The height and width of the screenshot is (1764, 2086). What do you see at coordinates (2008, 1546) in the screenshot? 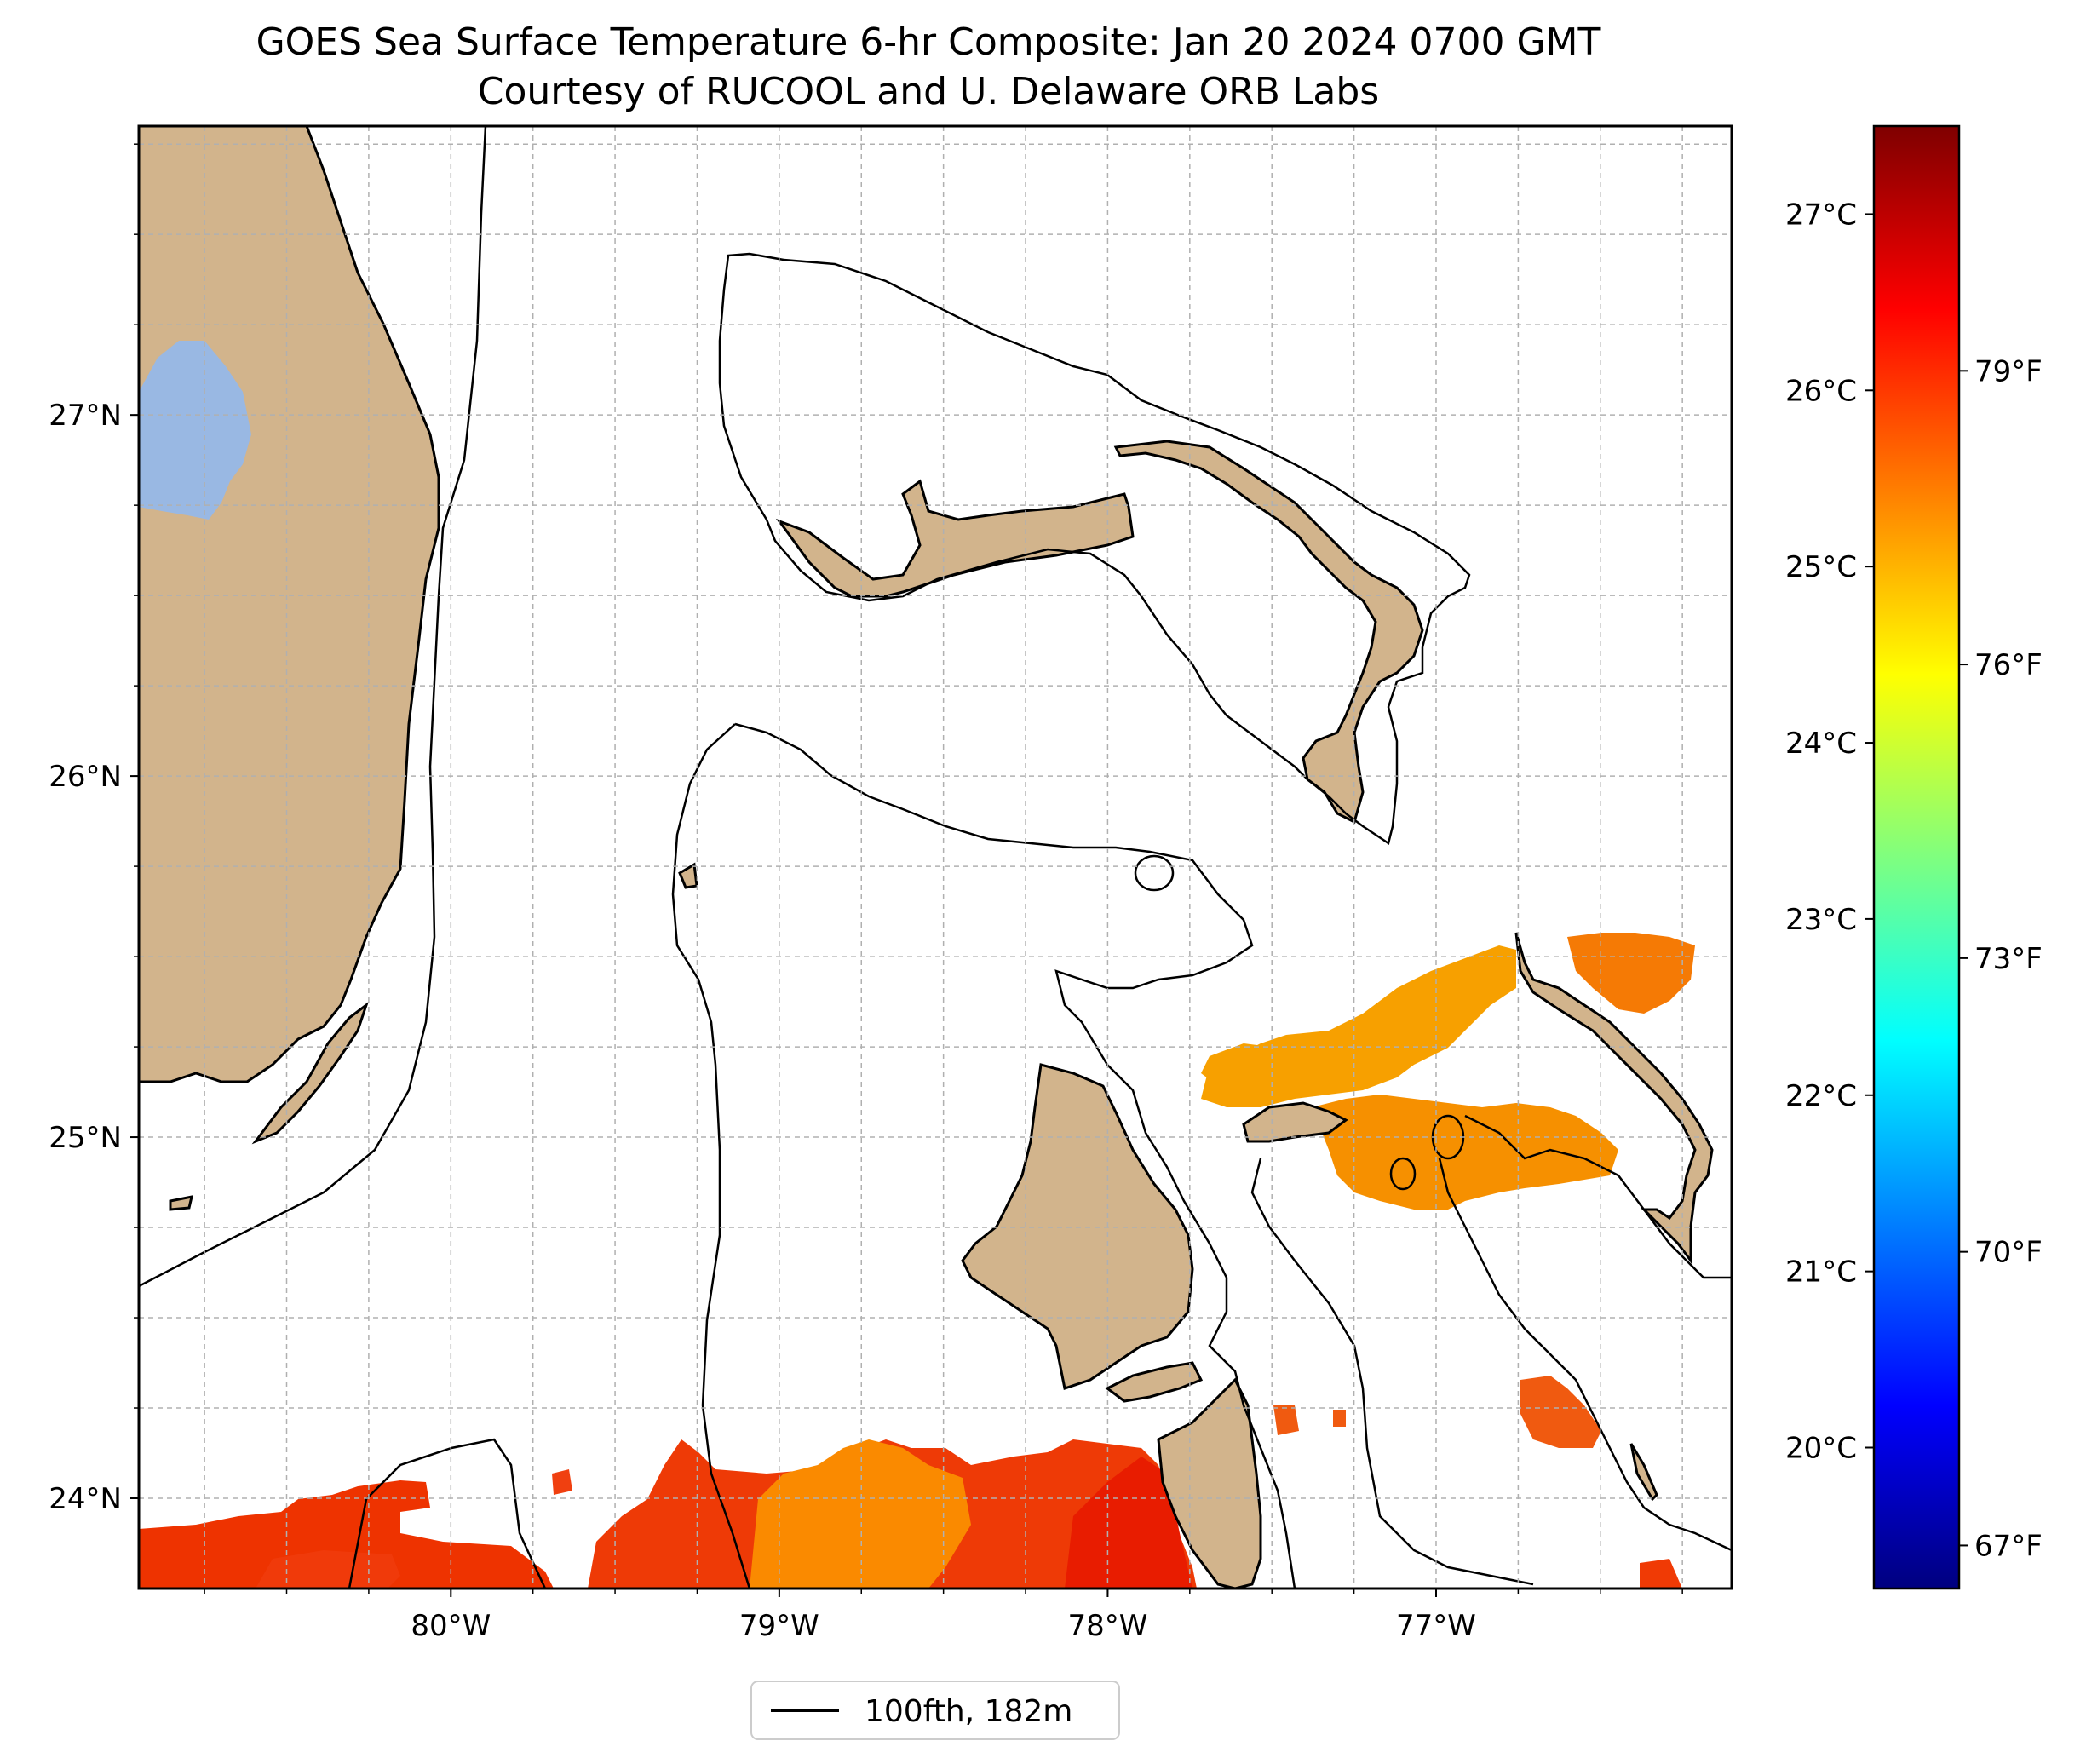
I see `colorbar-fahrenheit-label: 67°F` at bounding box center [2008, 1546].